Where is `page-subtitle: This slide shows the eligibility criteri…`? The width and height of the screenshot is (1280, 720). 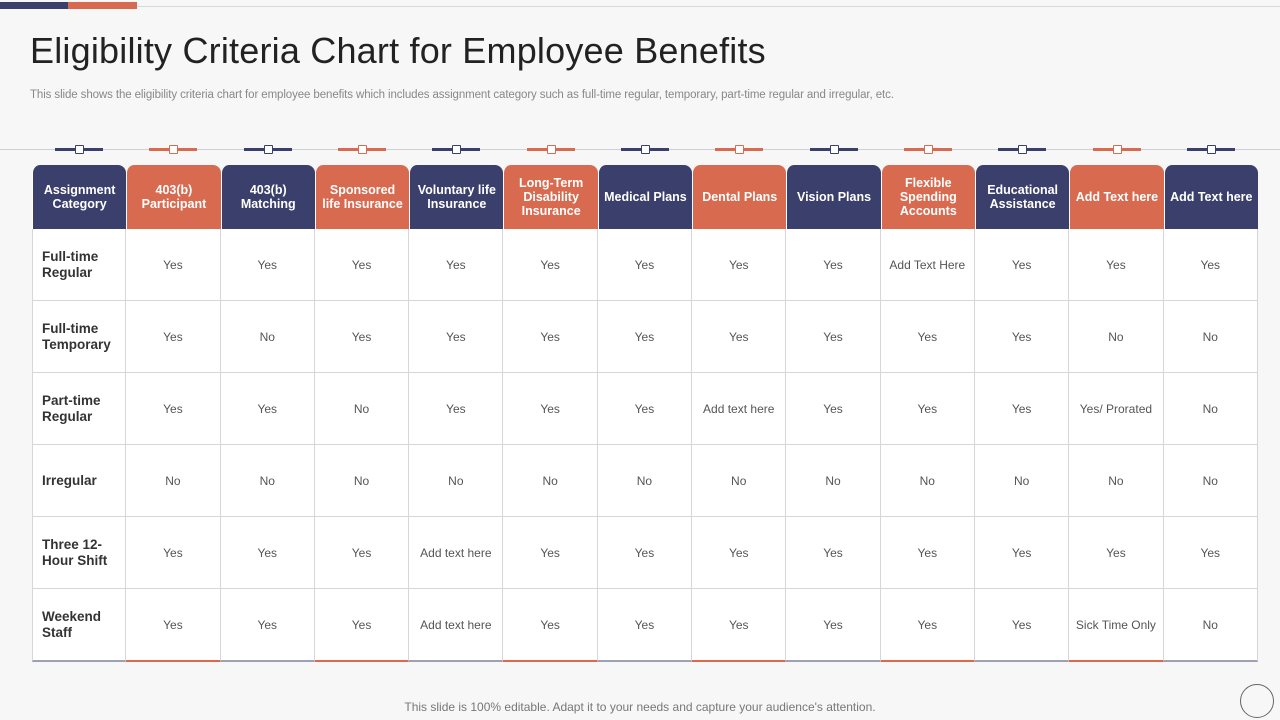
page-subtitle: This slide shows the eligibility criteri… is located at coordinates (462, 95).